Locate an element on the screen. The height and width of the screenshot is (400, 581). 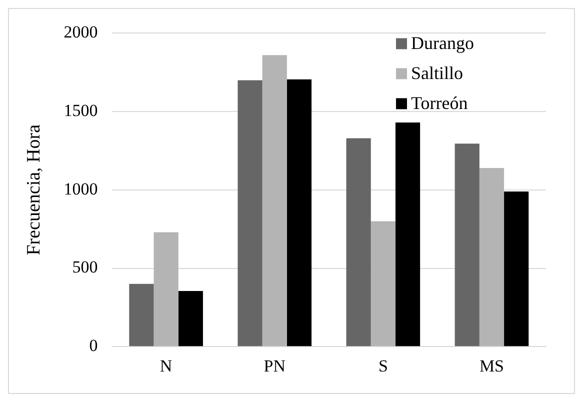
legend-label: Saltillo is located at coordinates (437, 72).